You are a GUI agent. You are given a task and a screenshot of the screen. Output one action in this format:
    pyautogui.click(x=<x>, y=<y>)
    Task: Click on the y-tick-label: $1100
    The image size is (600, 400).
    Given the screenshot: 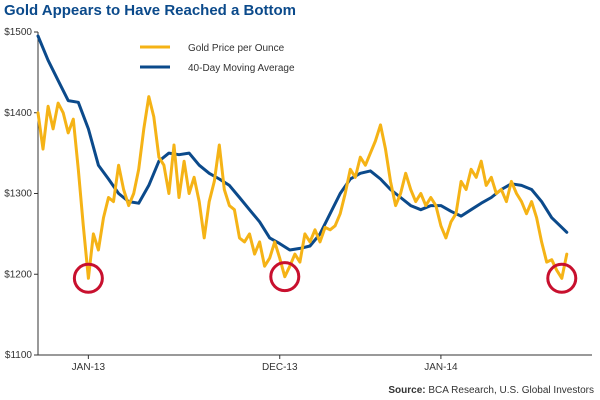 What is the action you would take?
    pyautogui.click(x=19, y=355)
    